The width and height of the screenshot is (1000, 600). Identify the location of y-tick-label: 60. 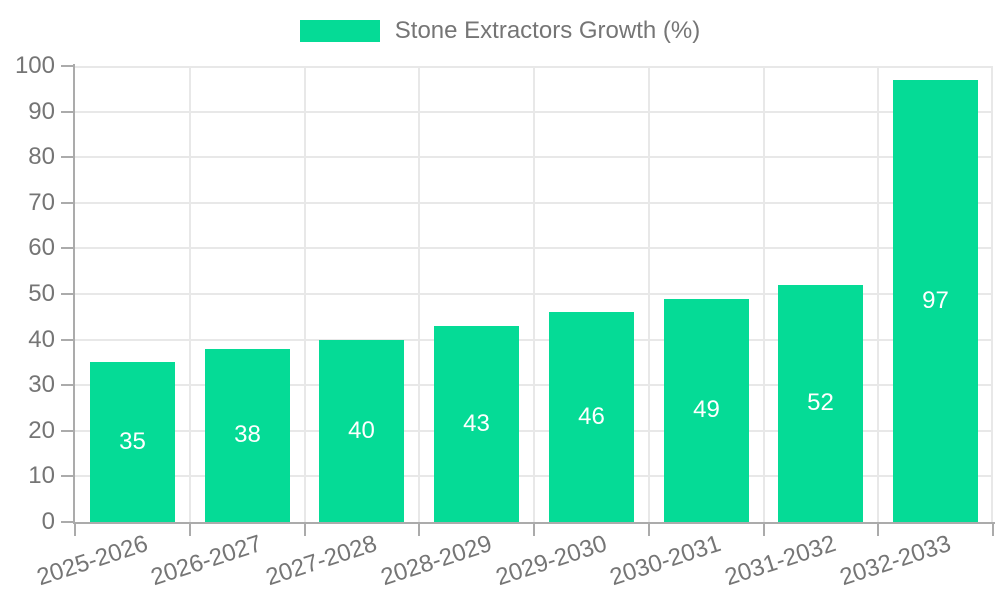
(41, 247).